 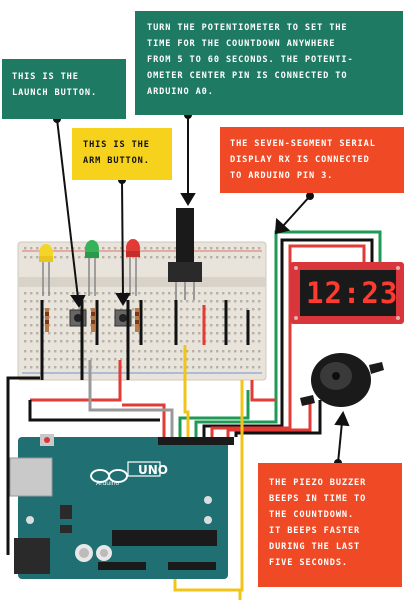 I want to click on board-brand-label: UNO, so click(x=153, y=470).